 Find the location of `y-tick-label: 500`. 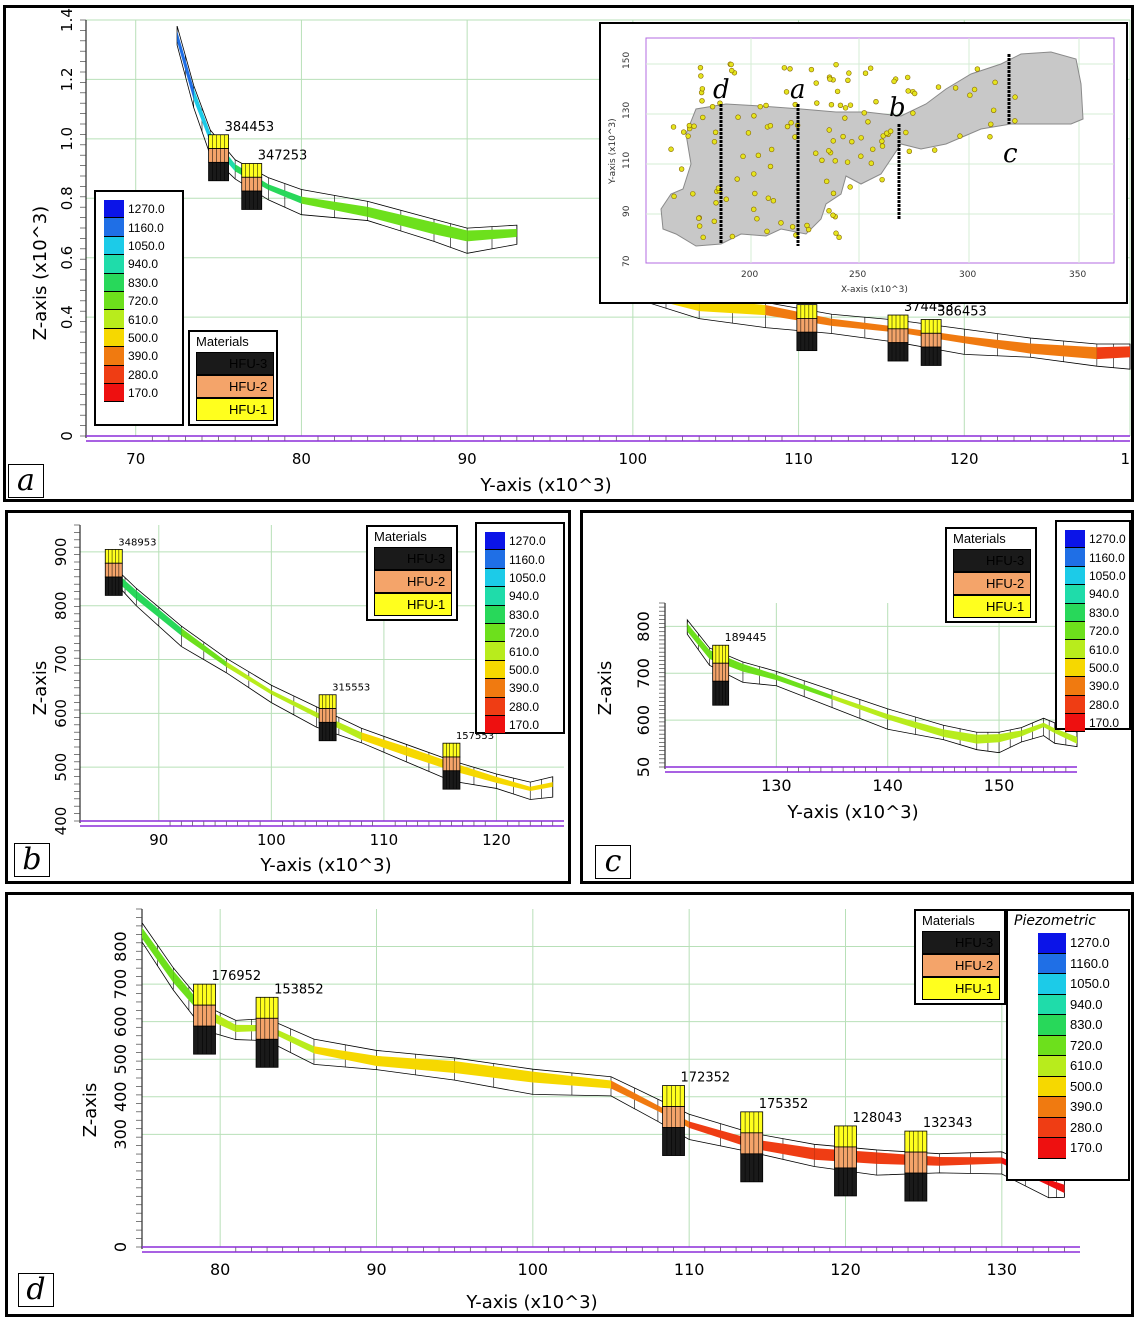

y-tick-label: 500 is located at coordinates (120, 1059).